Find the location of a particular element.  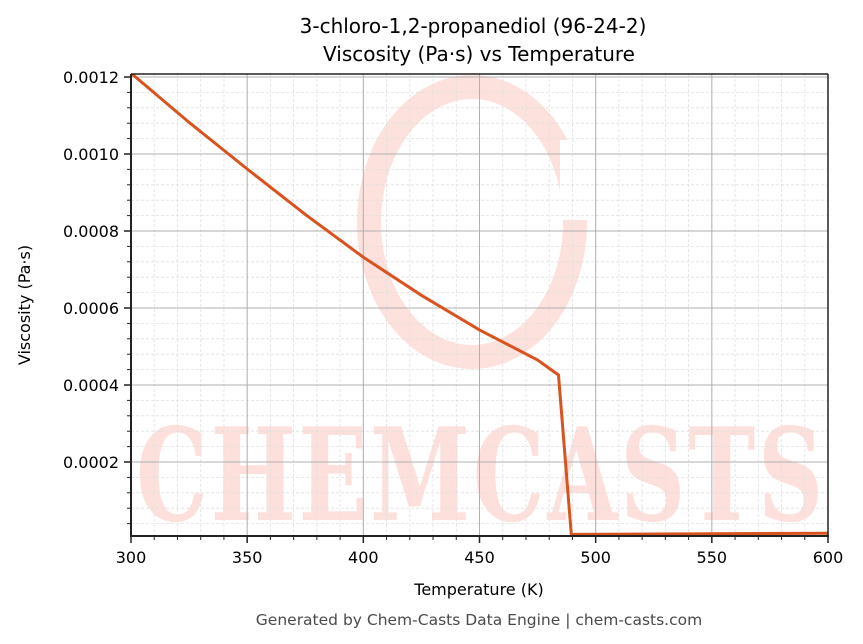

y-axis-label: Viscosity (Pa·s) is located at coordinates (24, 305).